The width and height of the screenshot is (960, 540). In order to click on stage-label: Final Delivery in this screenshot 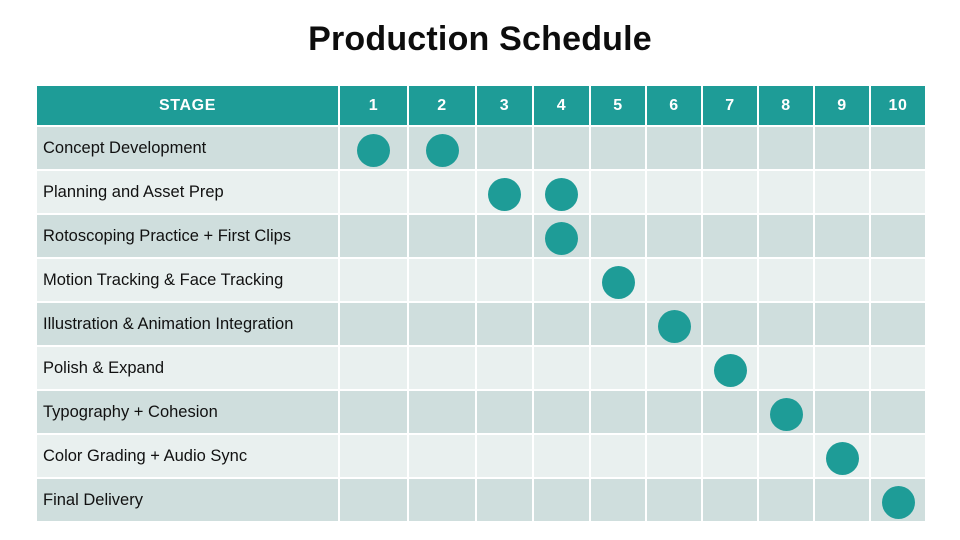, I will do `click(187, 500)`.